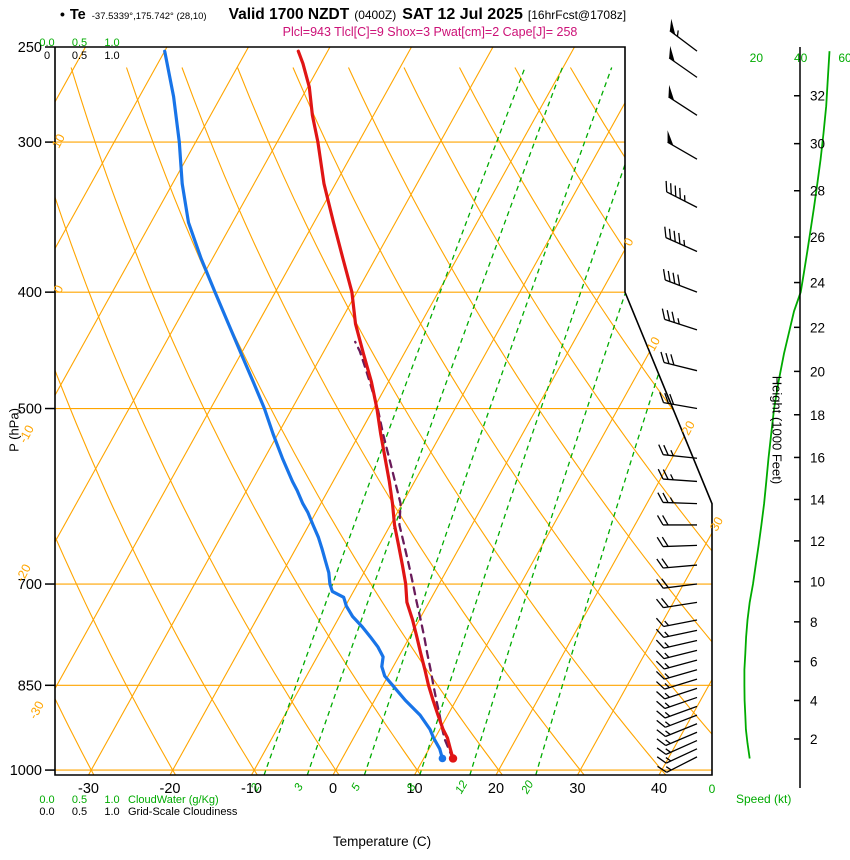 Image resolution: width=850 pixels, height=860 pixels. What do you see at coordinates (30, 48) in the screenshot?
I see `pressure-tick-label: 250` at bounding box center [30, 48].